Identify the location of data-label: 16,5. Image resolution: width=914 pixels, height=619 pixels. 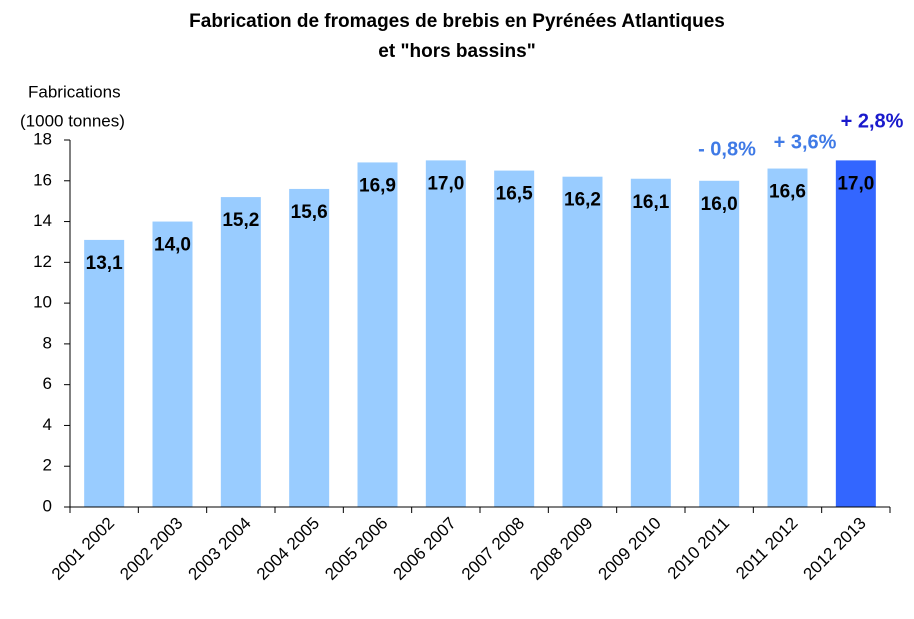
(514, 194).